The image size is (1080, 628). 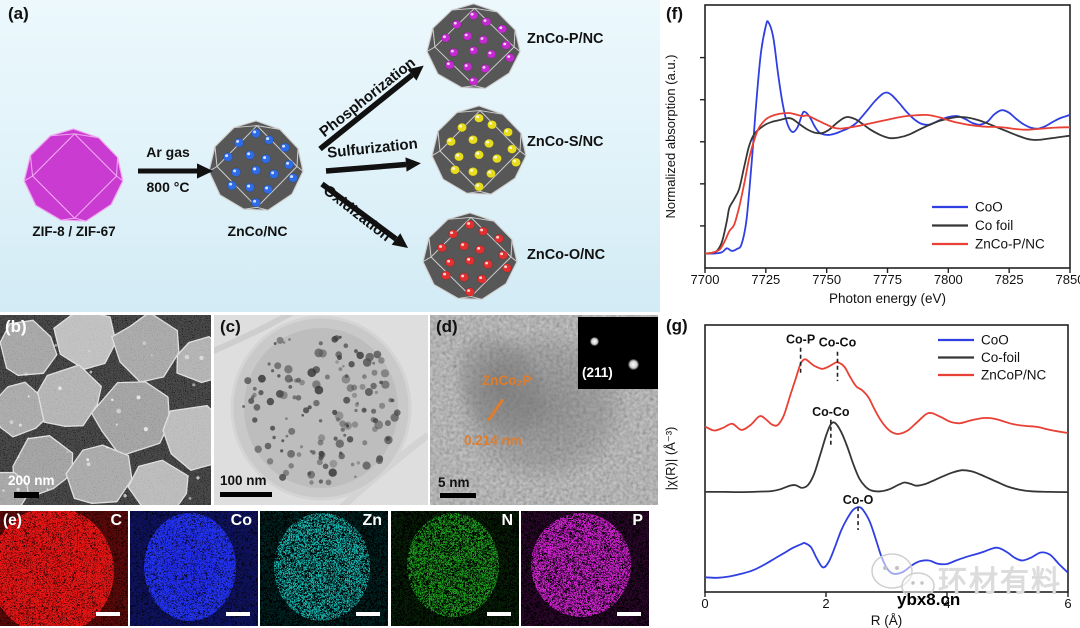 What do you see at coordinates (705, 279) in the screenshot?
I see `svg-text: 7700` at bounding box center [705, 279].